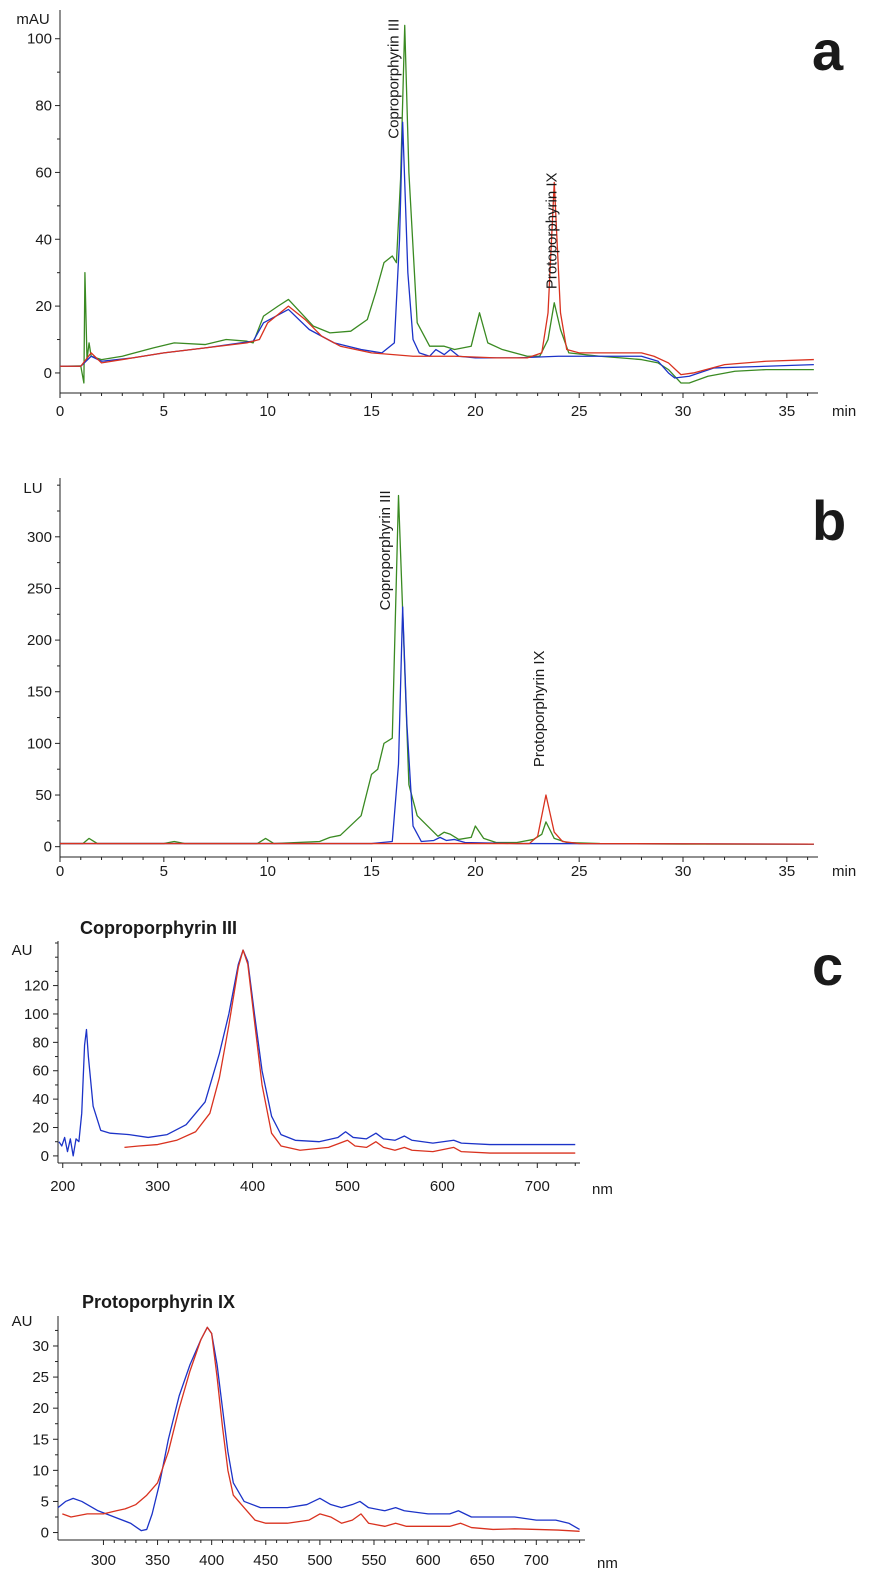 This screenshot has height=1591, width=875. What do you see at coordinates (482, 1560) in the screenshot?
I see `x-tick-label: 650` at bounding box center [482, 1560].